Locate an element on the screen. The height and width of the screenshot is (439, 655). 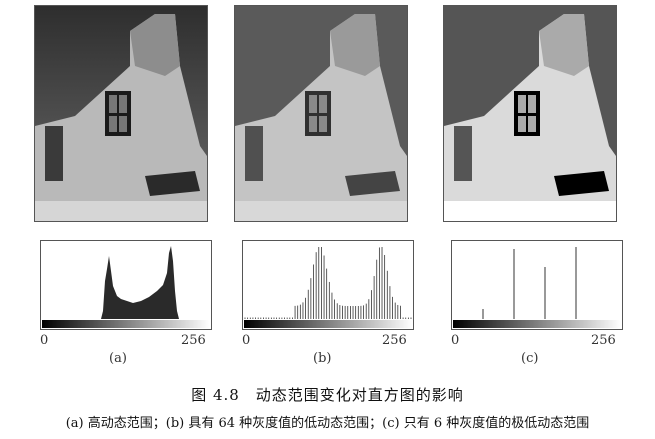
histogram-c is located at coordinates (537, 285).